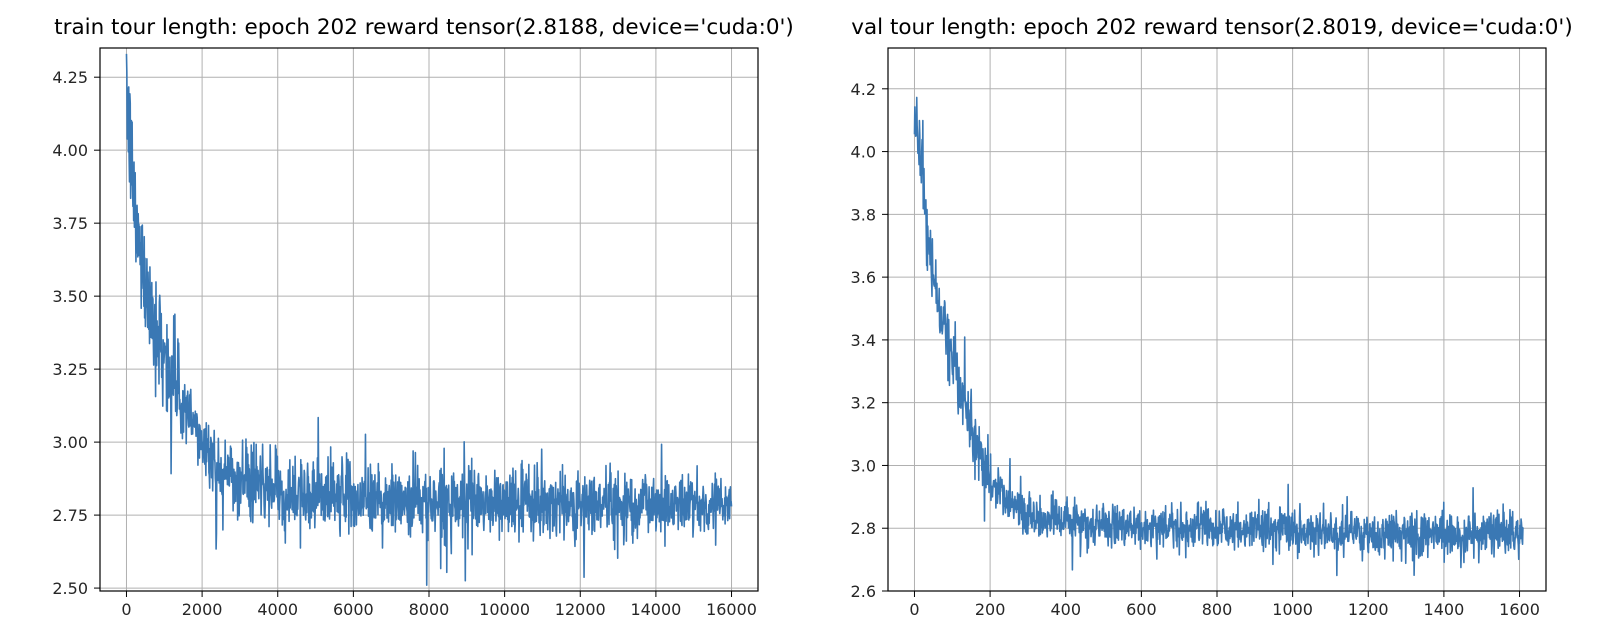 The image size is (1624, 640). I want to click on train-ytick-label: 4.25, so click(70, 77).